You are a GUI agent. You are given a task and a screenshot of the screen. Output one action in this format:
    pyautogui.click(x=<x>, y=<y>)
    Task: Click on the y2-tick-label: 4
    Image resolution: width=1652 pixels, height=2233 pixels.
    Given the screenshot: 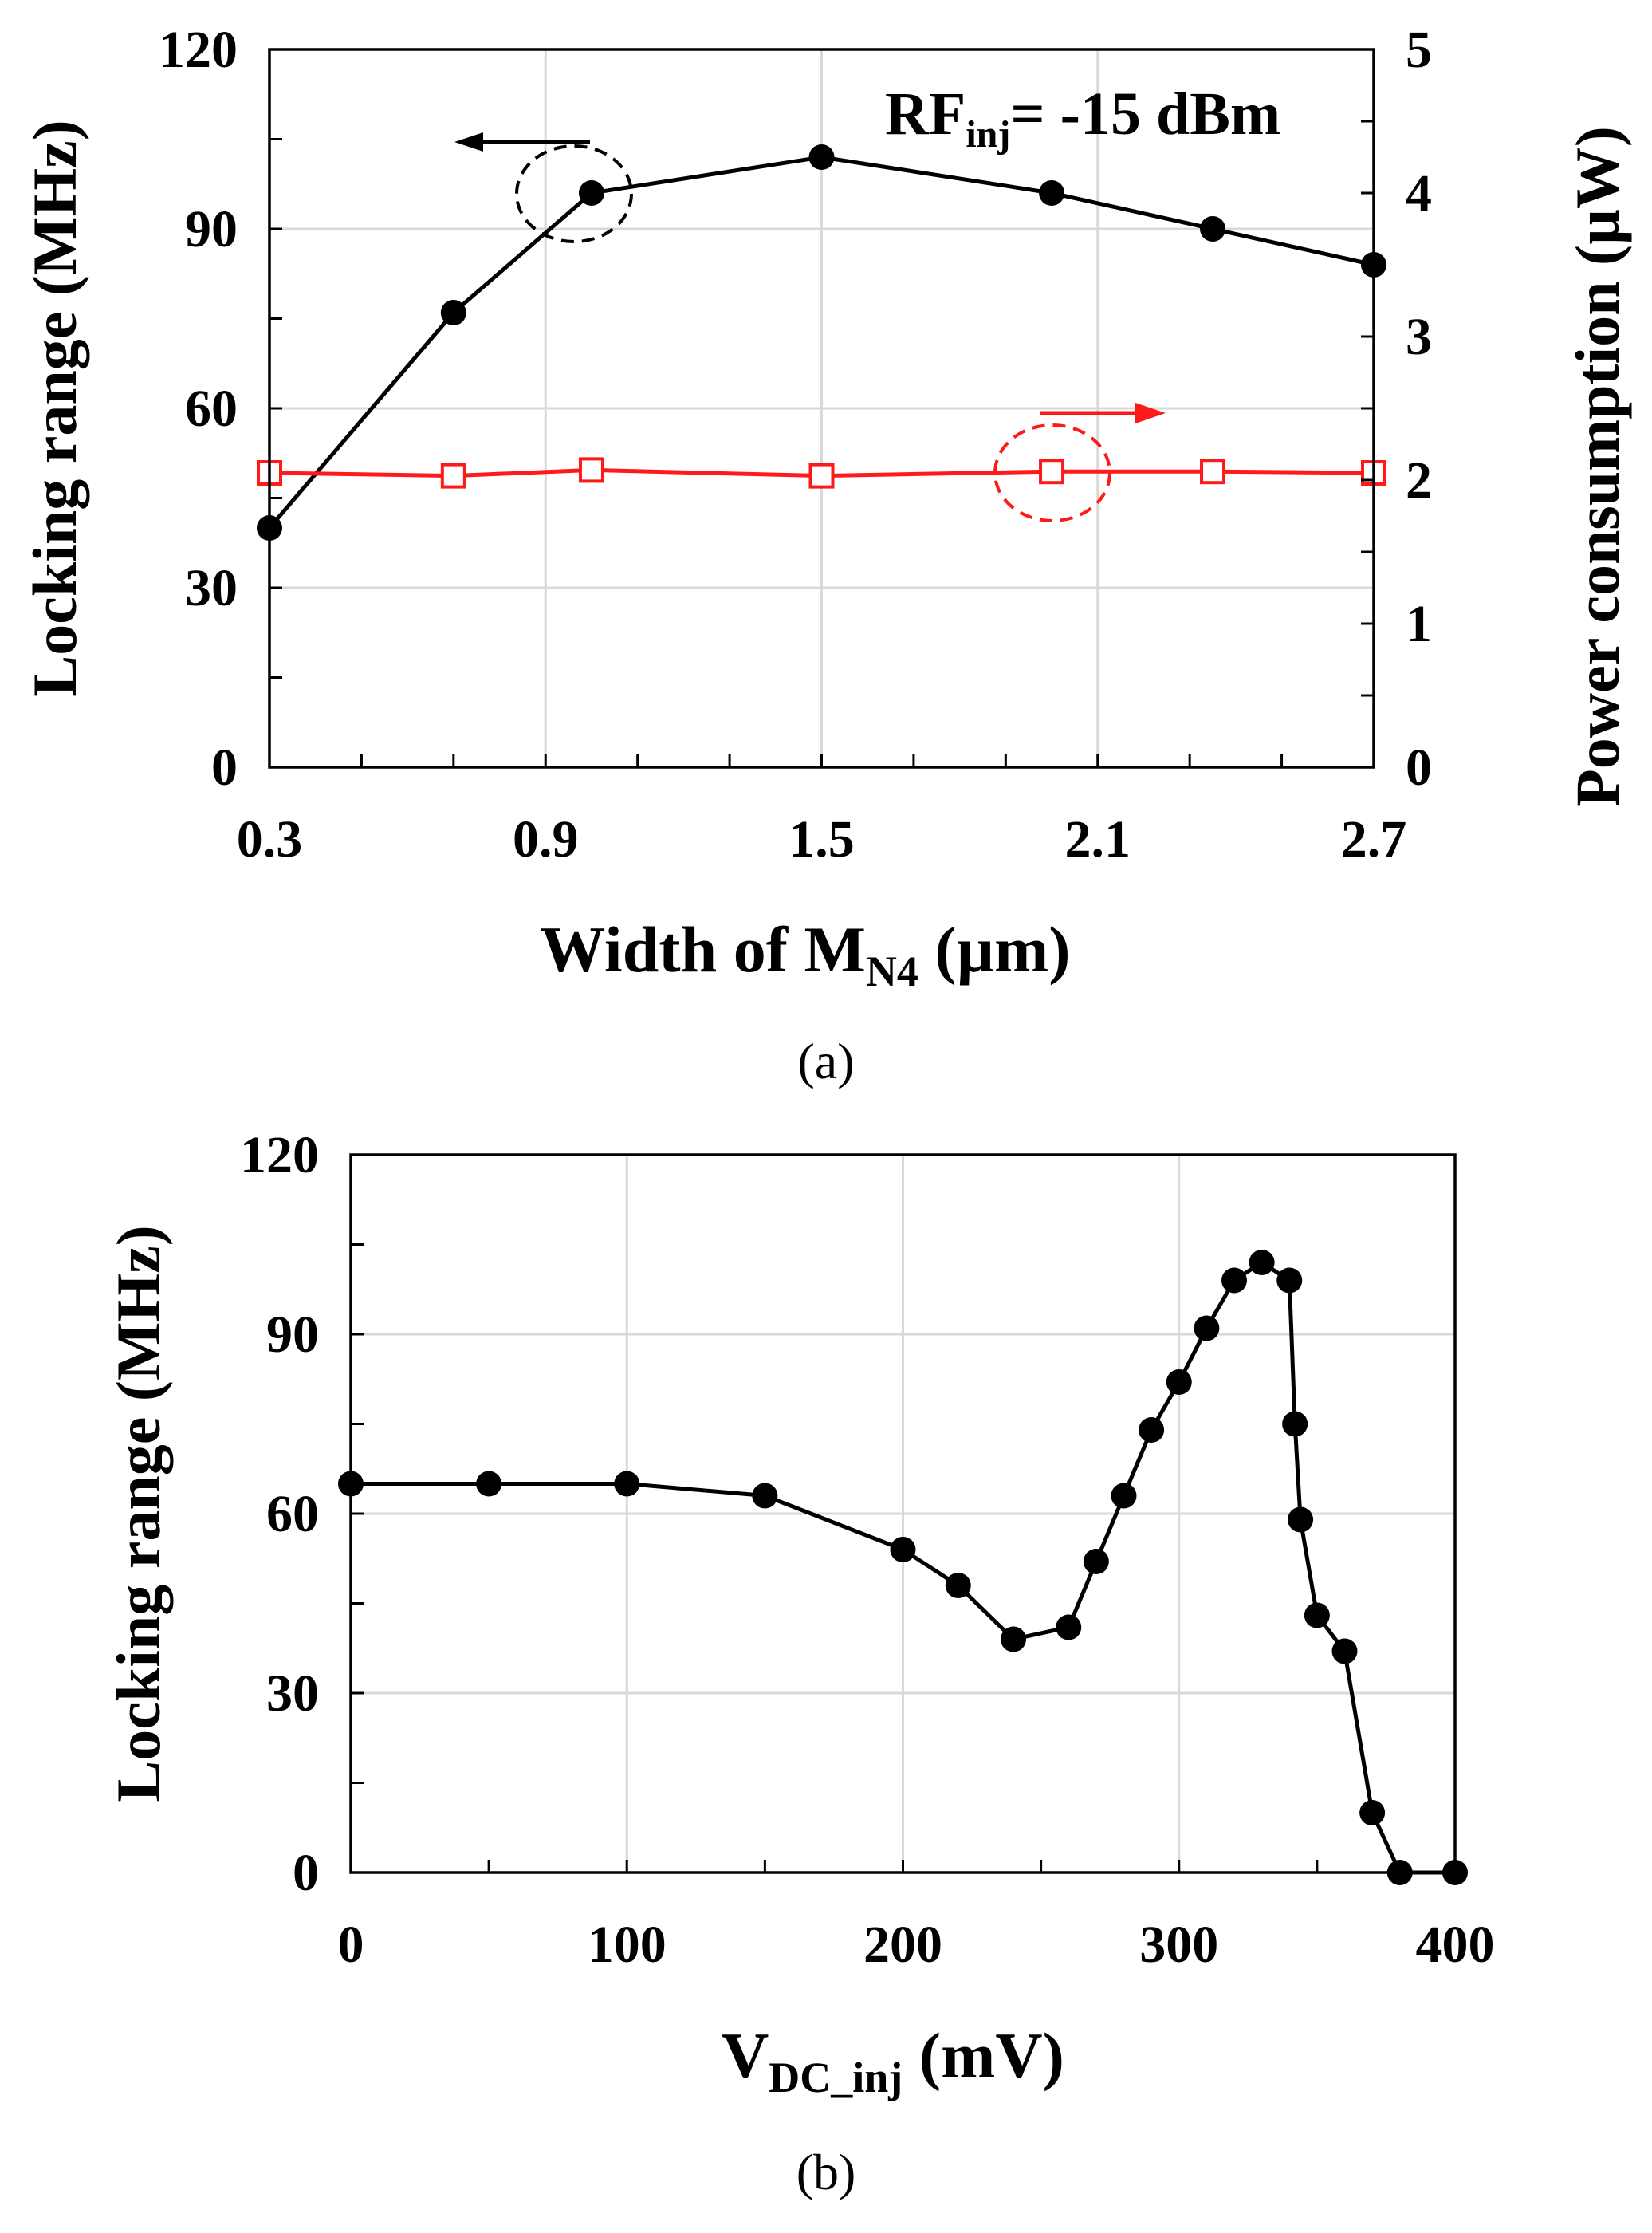 What is the action you would take?
    pyautogui.click(x=1419, y=193)
    